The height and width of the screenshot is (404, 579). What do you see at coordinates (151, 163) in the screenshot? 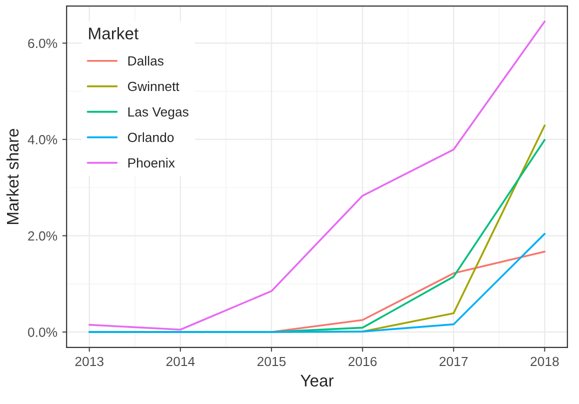
I see `legend-label: Phoenix` at bounding box center [151, 163].